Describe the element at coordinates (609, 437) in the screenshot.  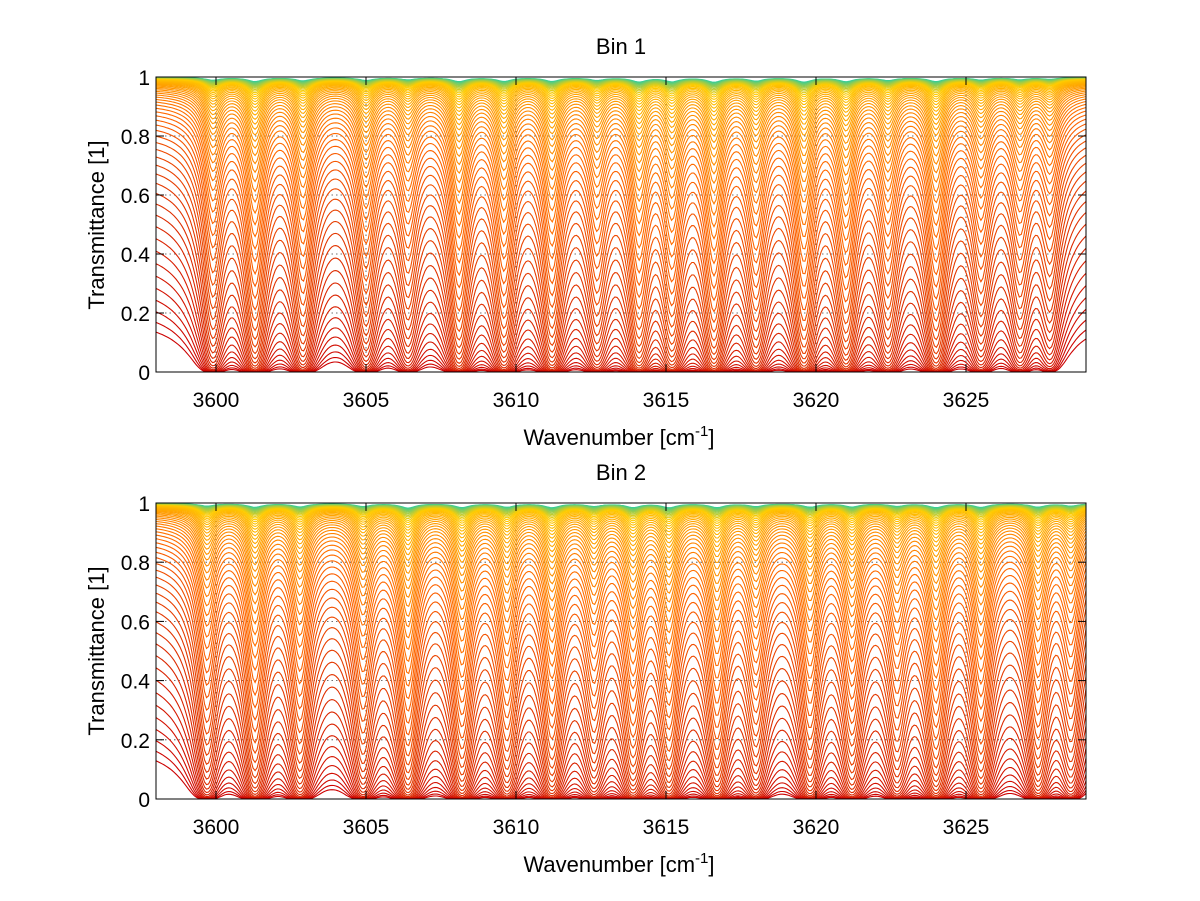
I see `x-axis-label-text: Wavenumber [cm` at that location.